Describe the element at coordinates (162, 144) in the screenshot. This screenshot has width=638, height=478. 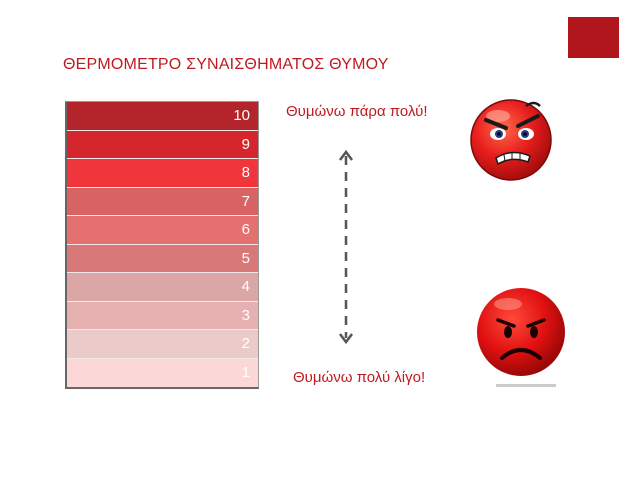
I see `scale-level-9: 9` at that location.